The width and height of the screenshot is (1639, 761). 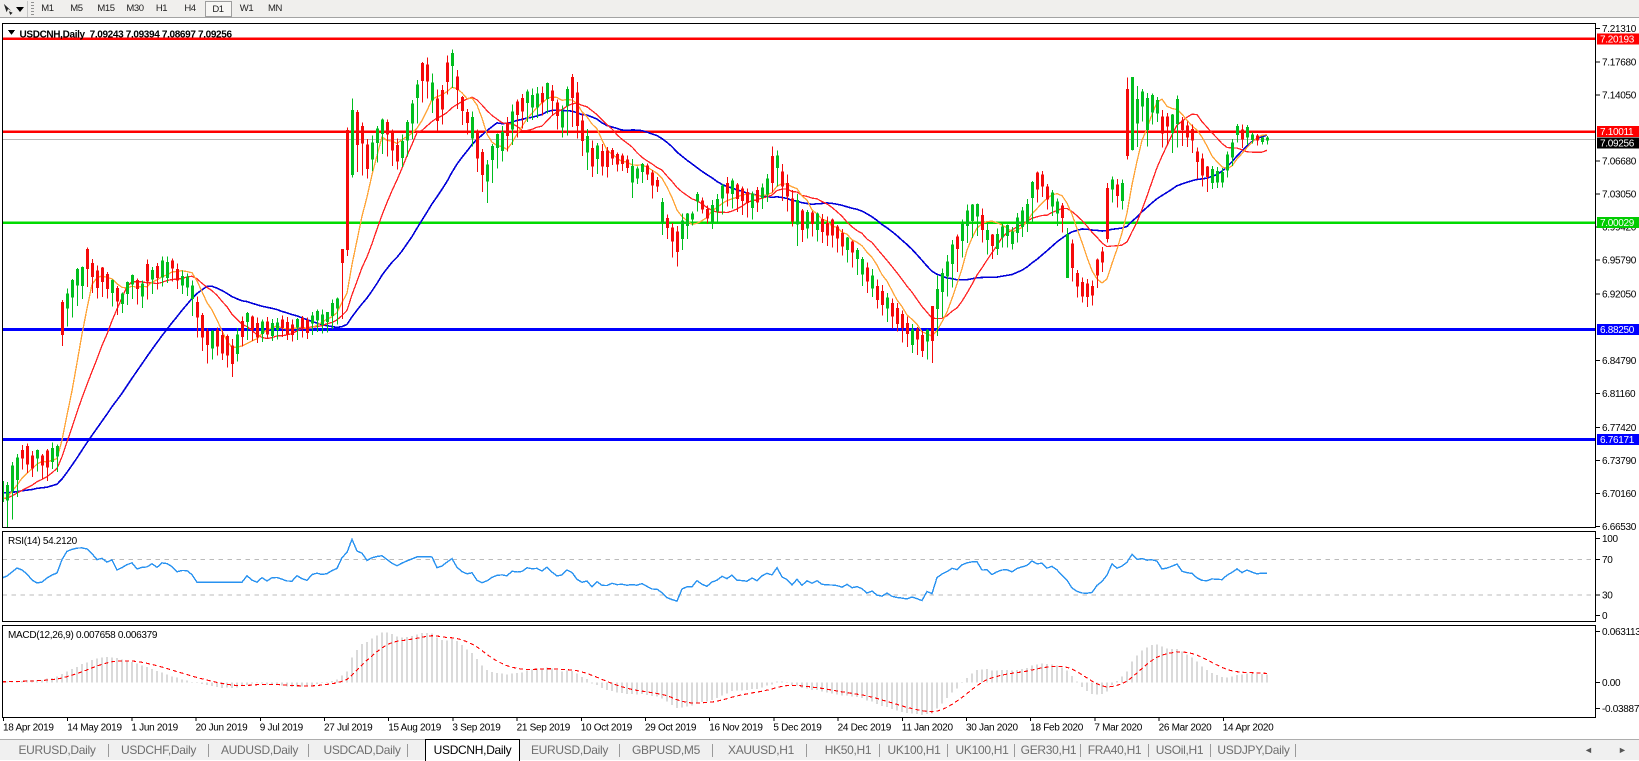 I want to click on svg-text: 7.03050, so click(x=1619, y=194).